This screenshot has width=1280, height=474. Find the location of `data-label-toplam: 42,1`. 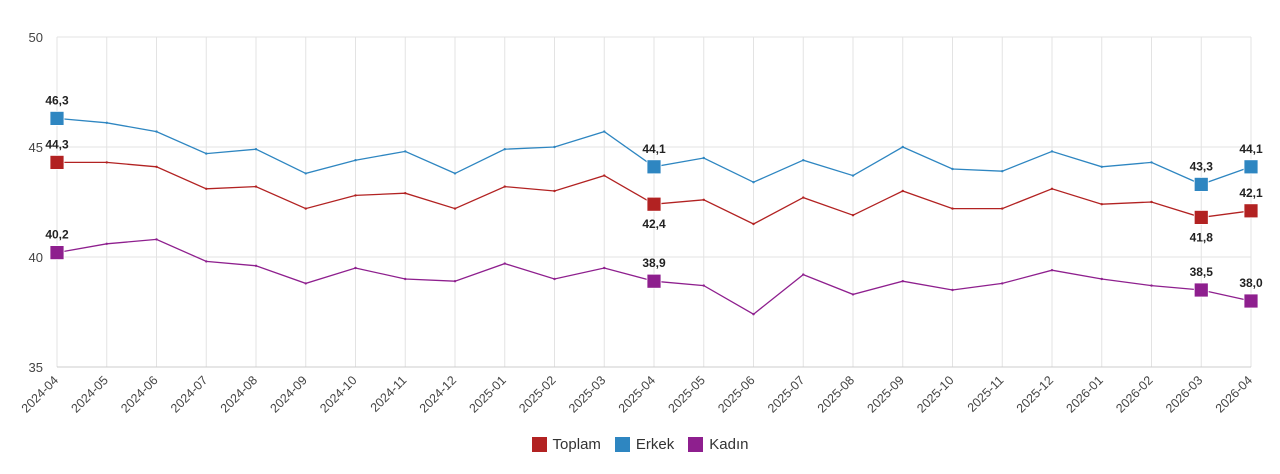

data-label-toplam: 42,1 is located at coordinates (1251, 193).